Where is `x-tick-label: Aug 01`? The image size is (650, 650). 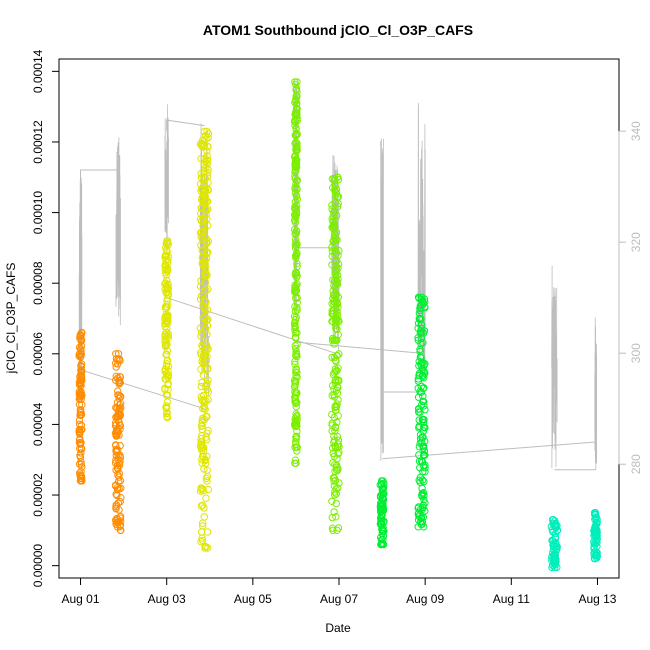
x-tick-label: Aug 01 is located at coordinates (81, 599).